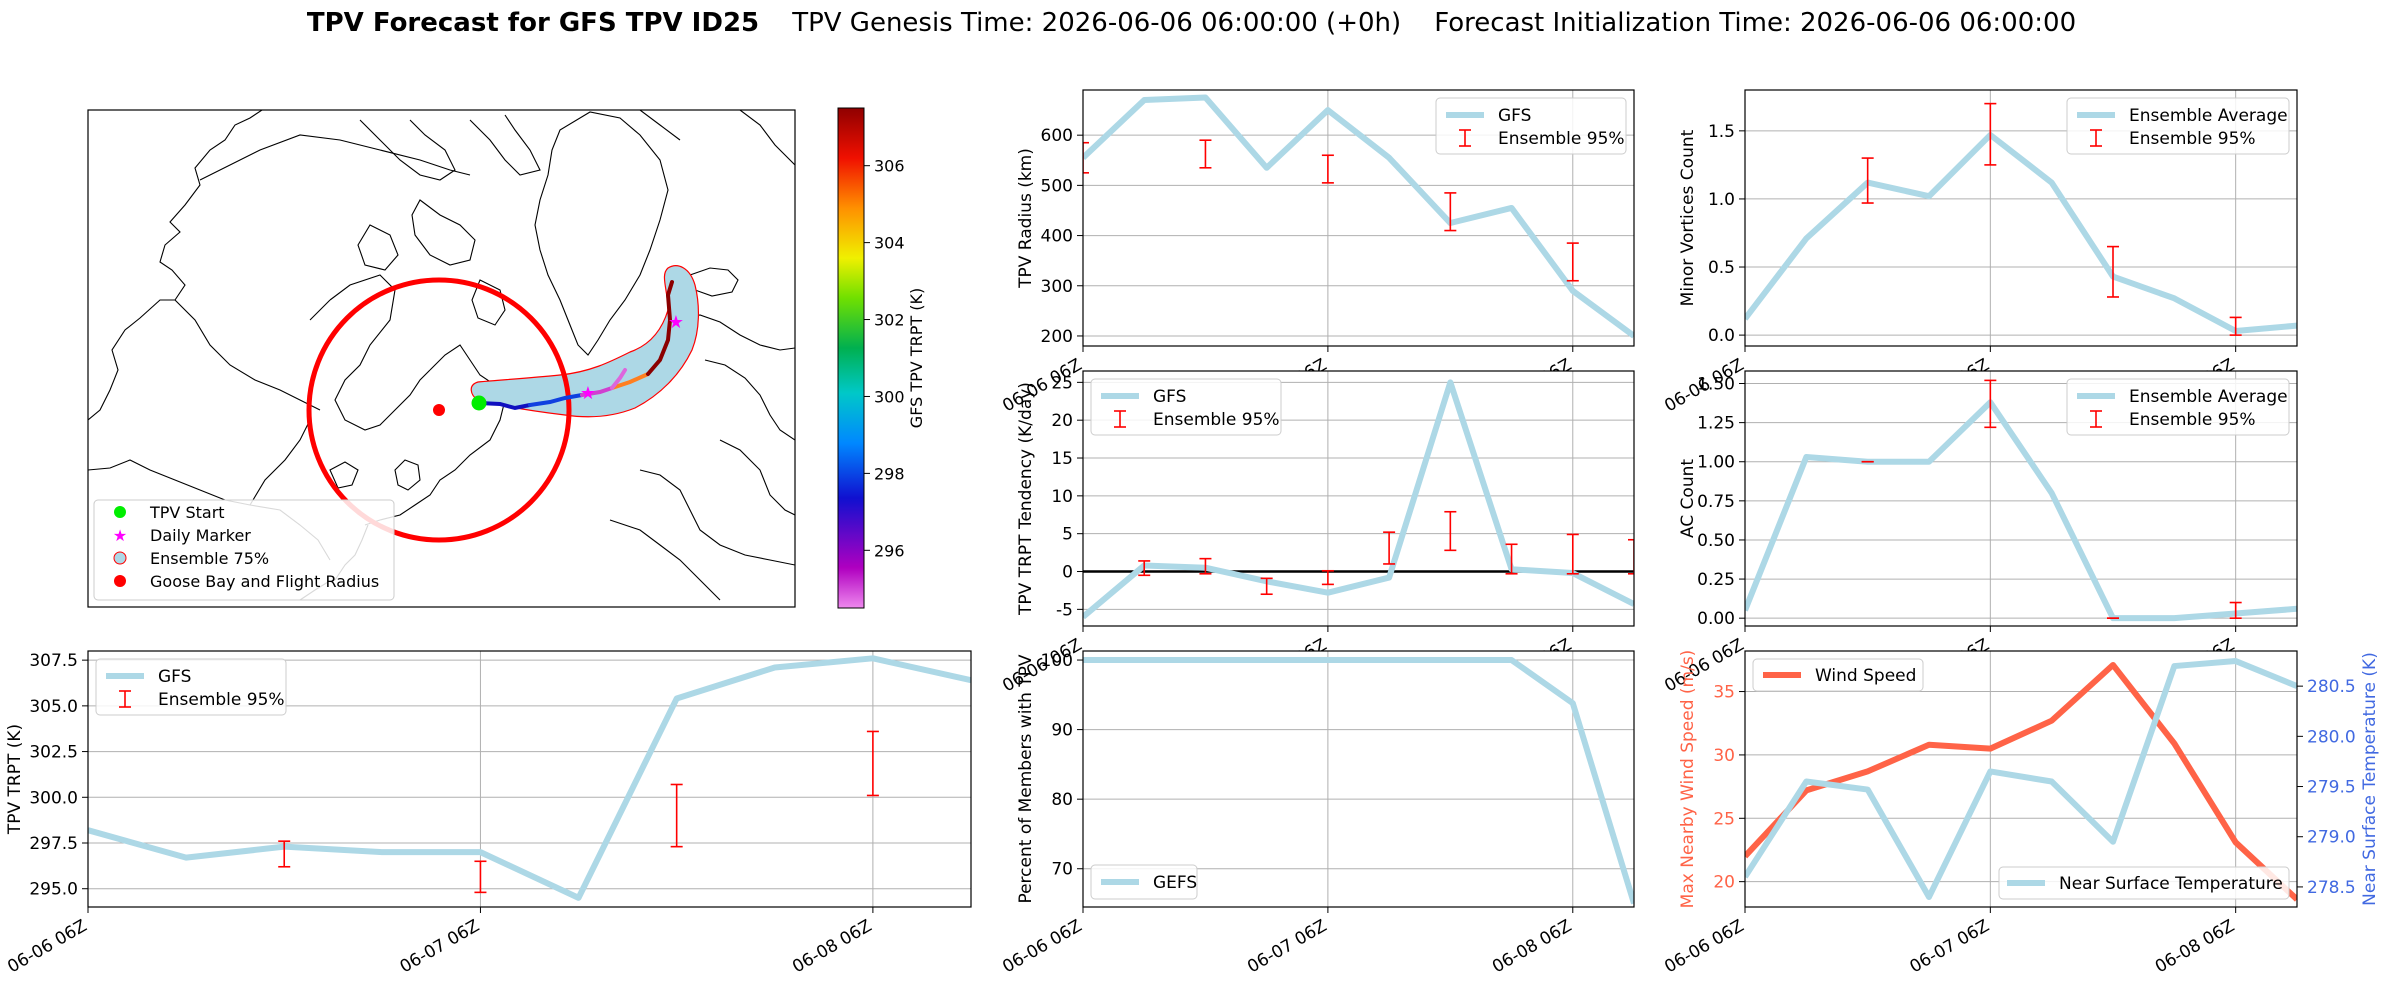  Describe the element at coordinates (1026, 499) in the screenshot. I see `y-axis-label: TPV TRPT Tendency (K/day)` at that location.